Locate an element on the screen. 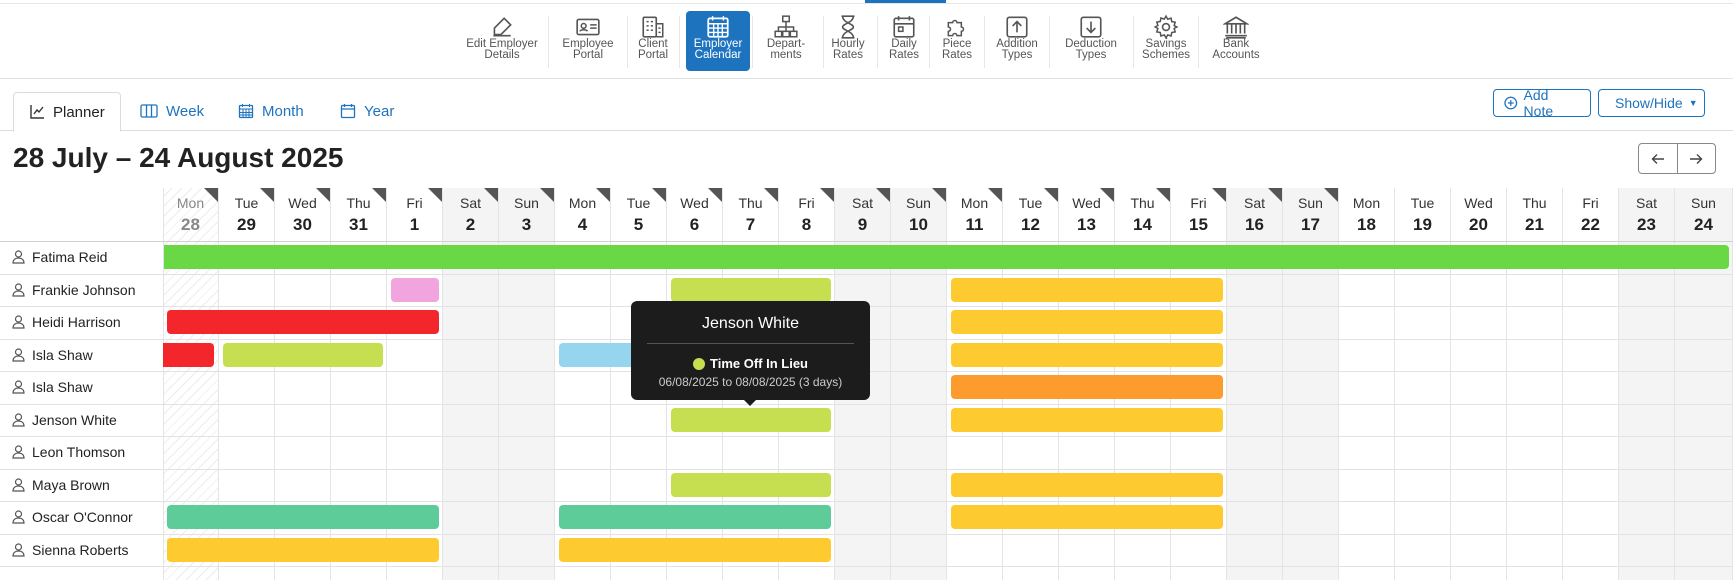  day-column: Tue 19 is located at coordinates (1423, 384).